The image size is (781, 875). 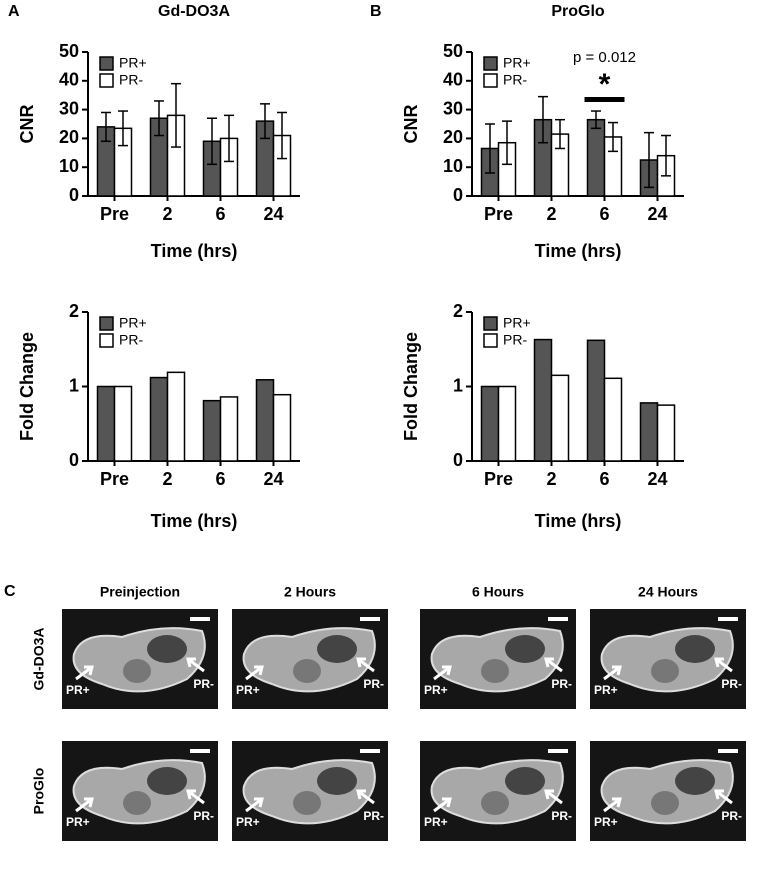 What do you see at coordinates (194, 11) in the screenshot?
I see `chart-title: Gd-DO3A` at bounding box center [194, 11].